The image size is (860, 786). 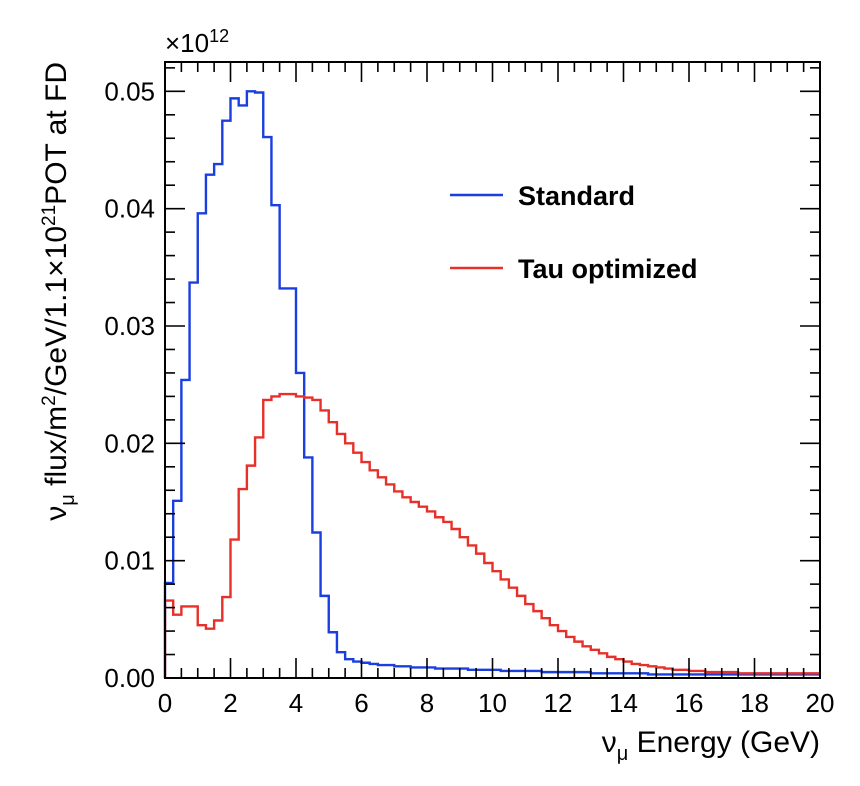 What do you see at coordinates (689, 703) in the screenshot?
I see `x-tick-label: 16` at bounding box center [689, 703].